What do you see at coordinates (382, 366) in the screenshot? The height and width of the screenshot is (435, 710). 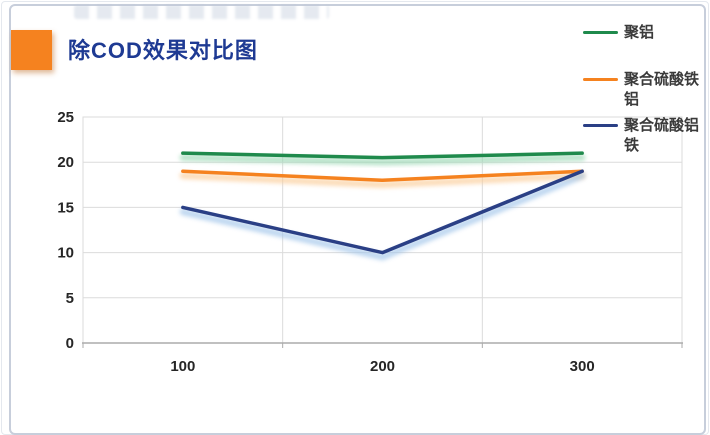 I see `x-tick-label: 200` at bounding box center [382, 366].